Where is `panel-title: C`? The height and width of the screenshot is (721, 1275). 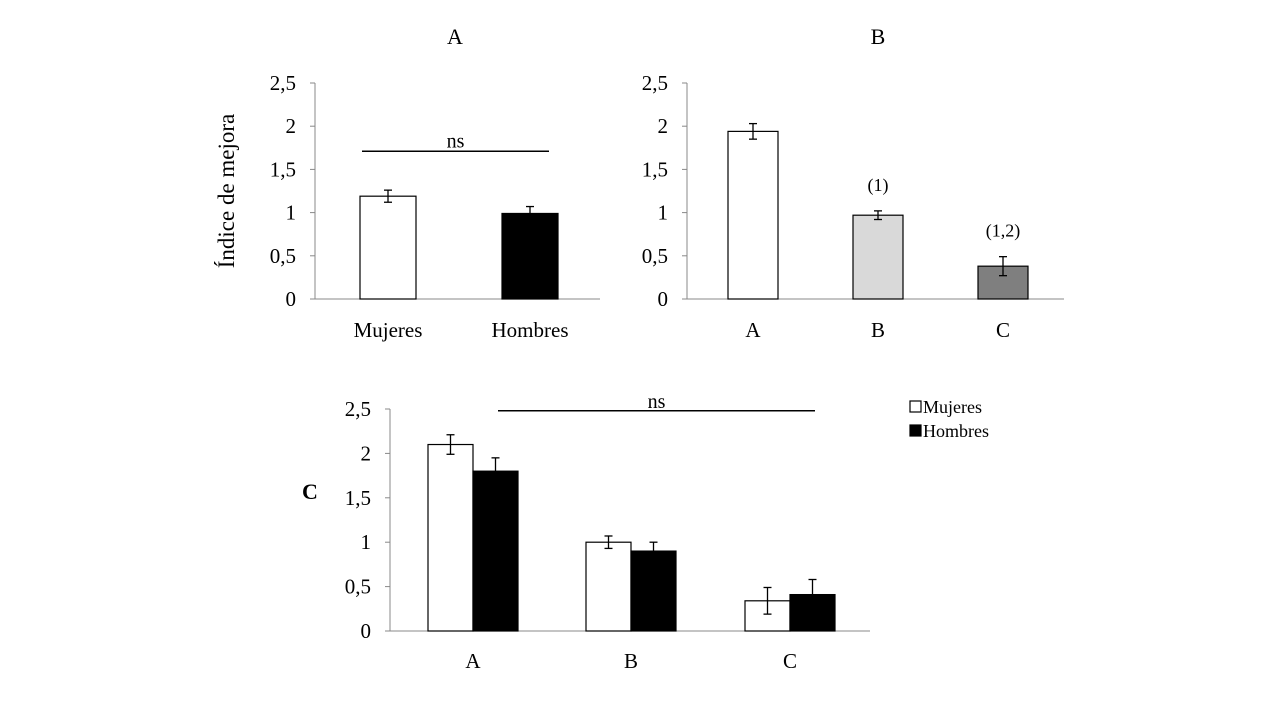 panel-title: C is located at coordinates (310, 491).